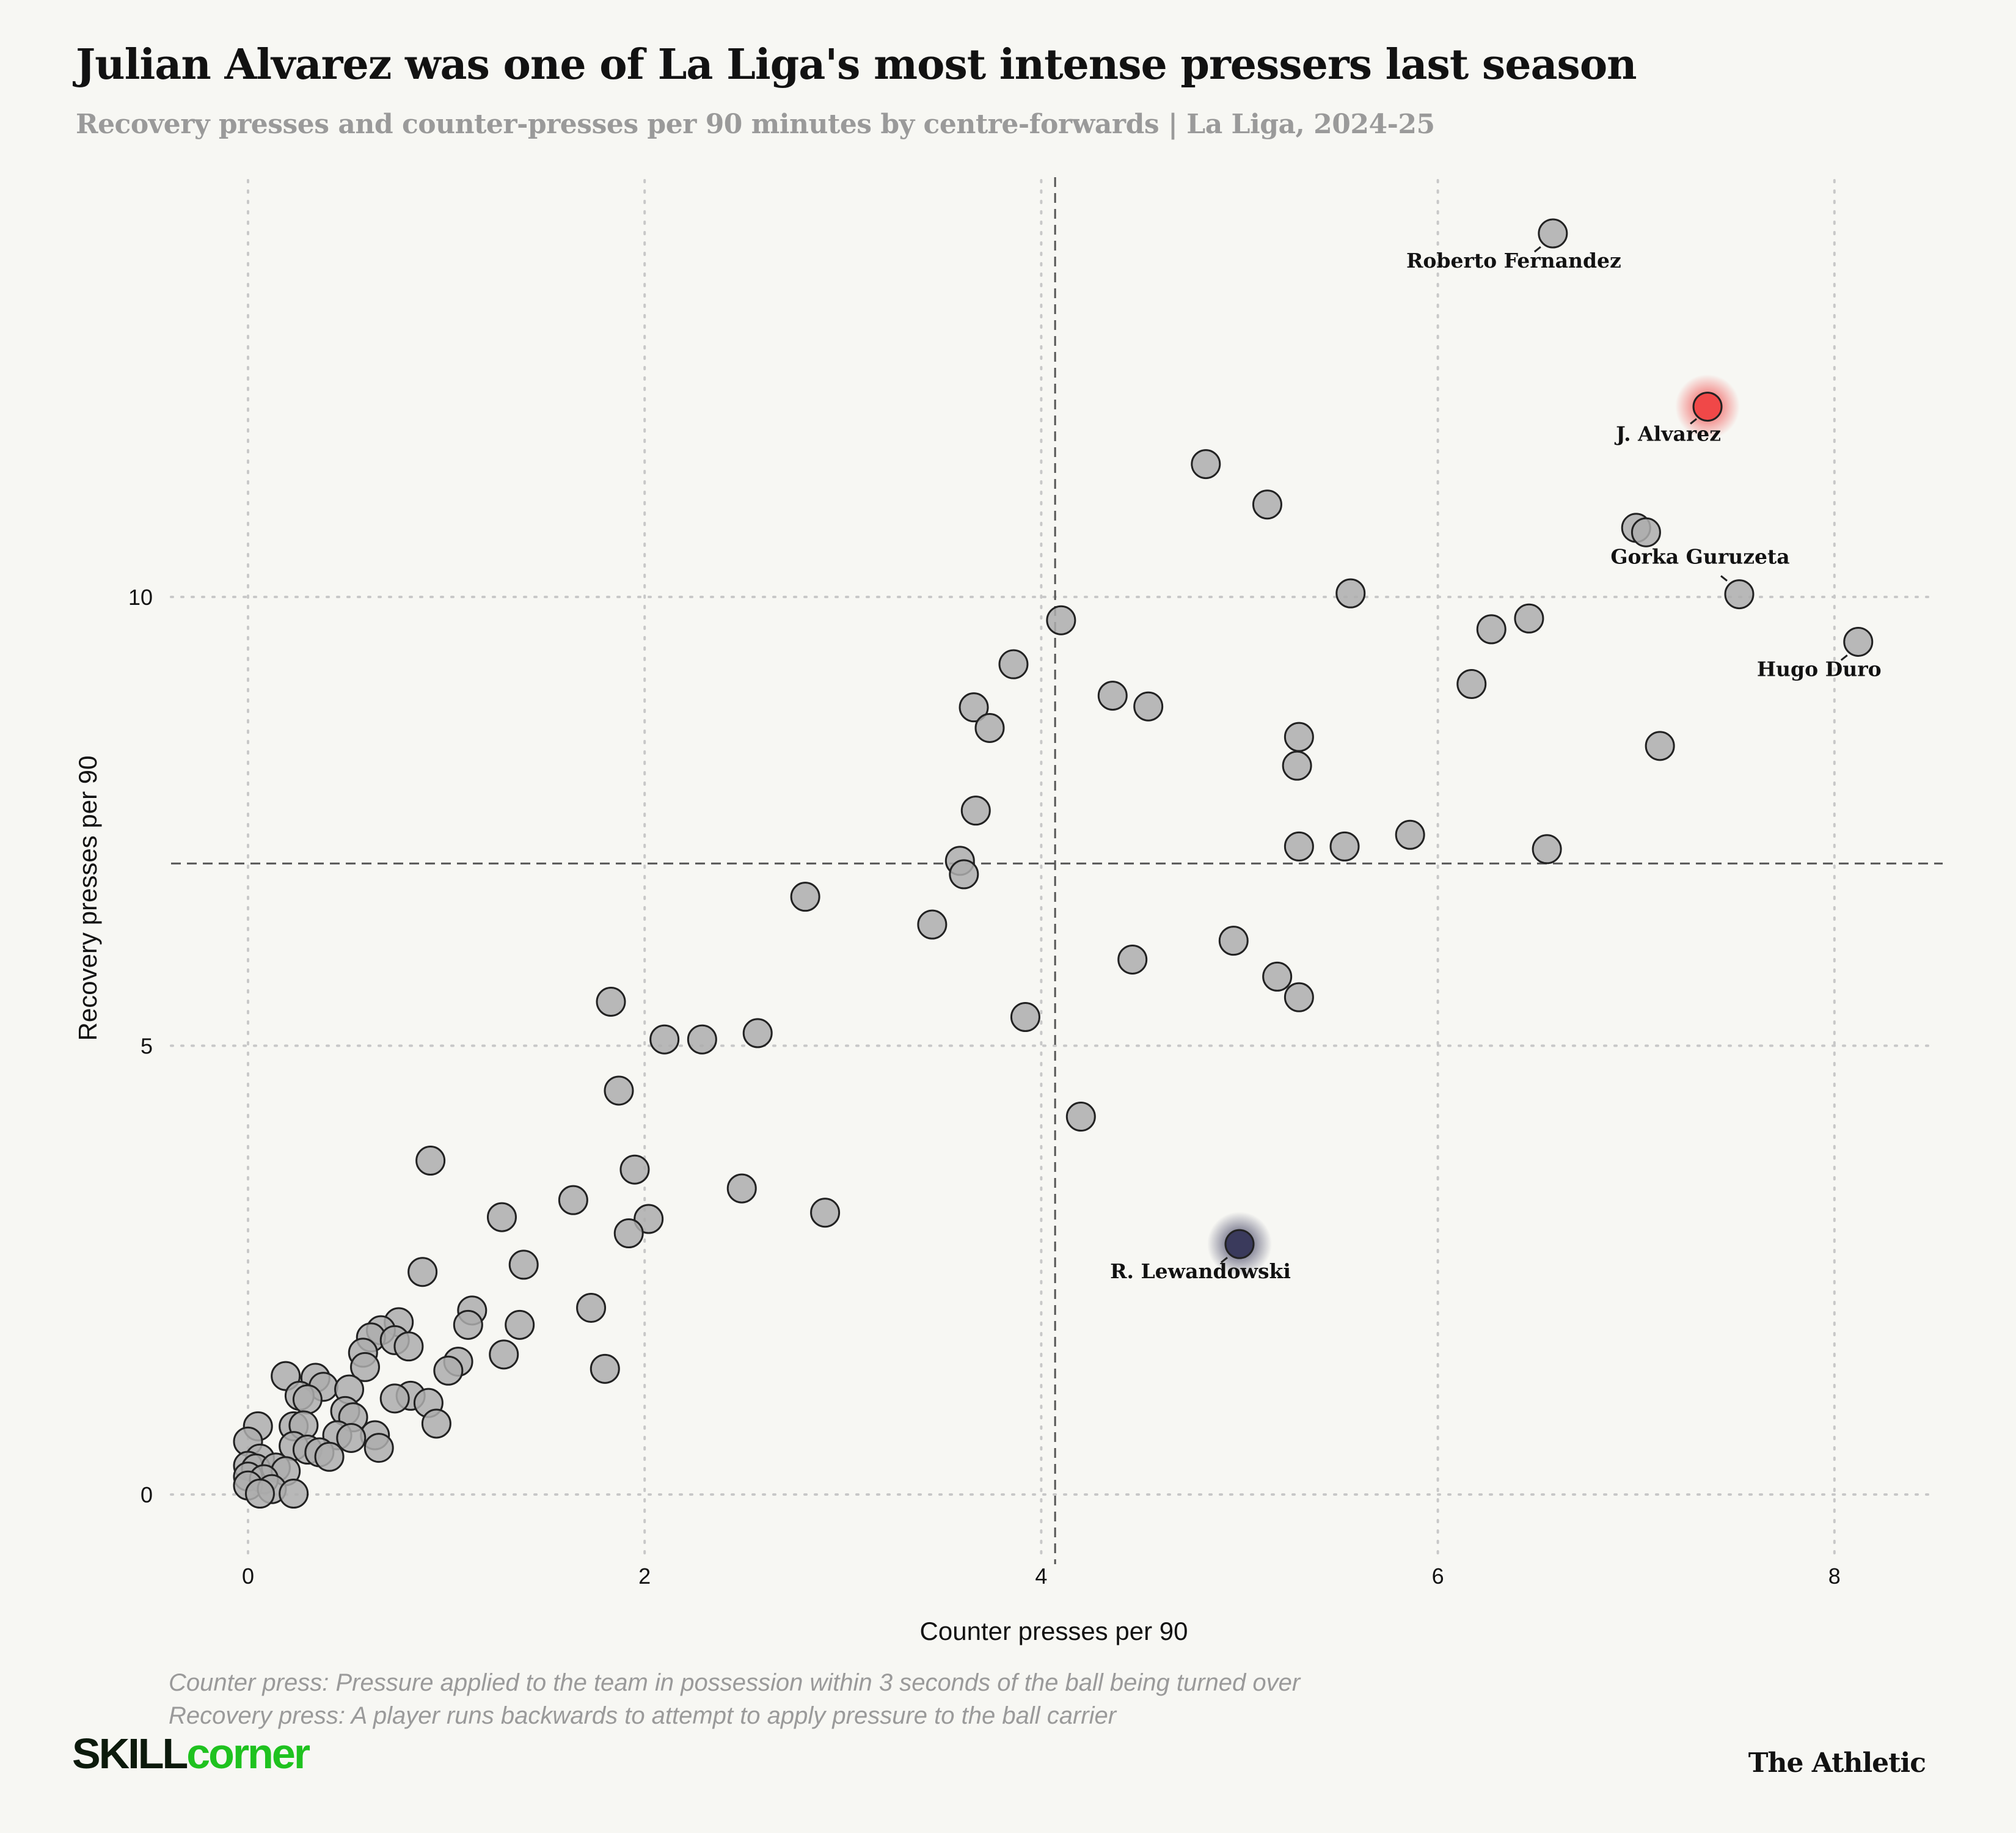 The height and width of the screenshot is (1833, 2016). I want to click on y-tick-label: 0, so click(147, 1494).